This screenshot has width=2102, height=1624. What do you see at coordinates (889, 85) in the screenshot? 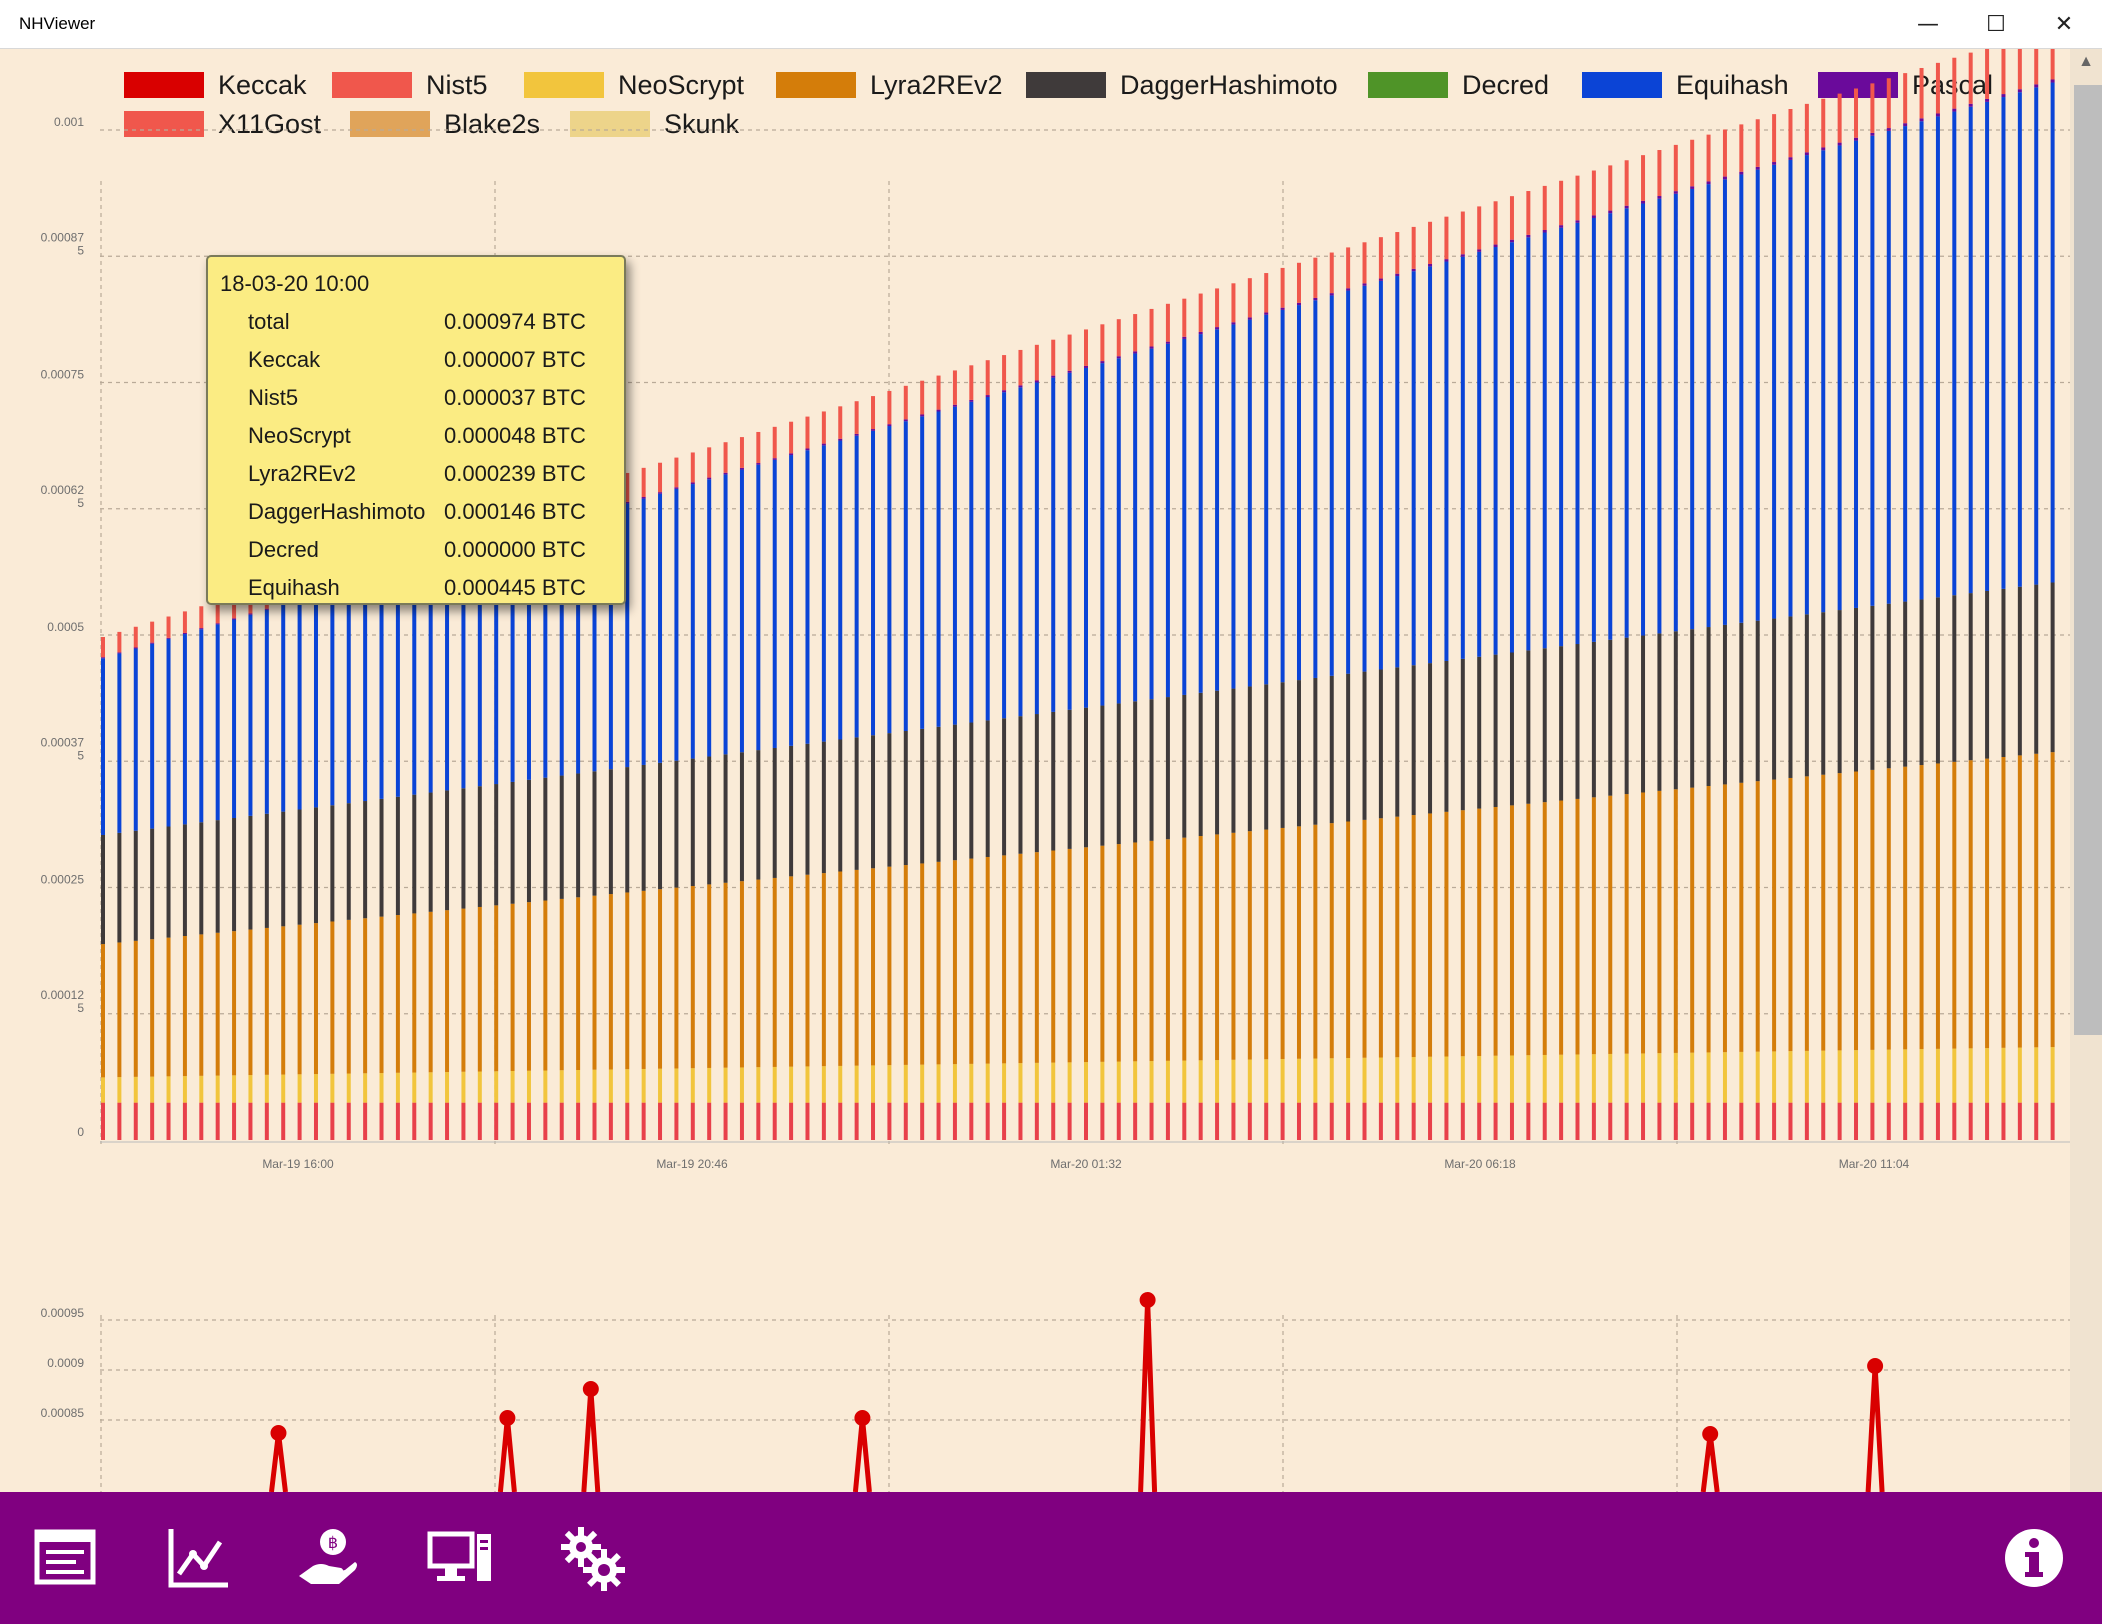
I see `legend-item: Lyra2REv2` at bounding box center [889, 85].